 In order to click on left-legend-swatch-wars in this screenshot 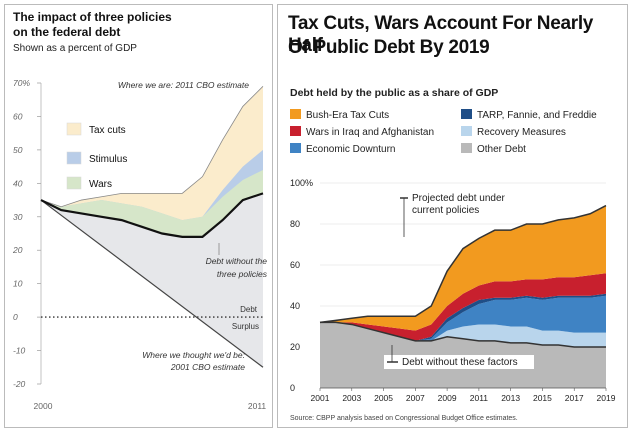, I will do `click(74, 183)`.